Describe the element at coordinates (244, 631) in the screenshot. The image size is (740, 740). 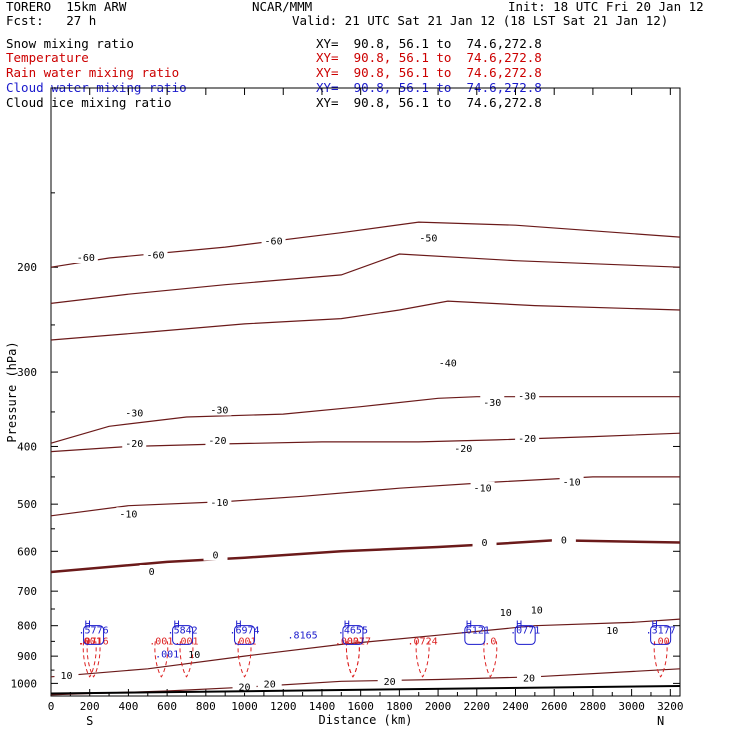
I see `cloud-water-max-value: .6974` at that location.